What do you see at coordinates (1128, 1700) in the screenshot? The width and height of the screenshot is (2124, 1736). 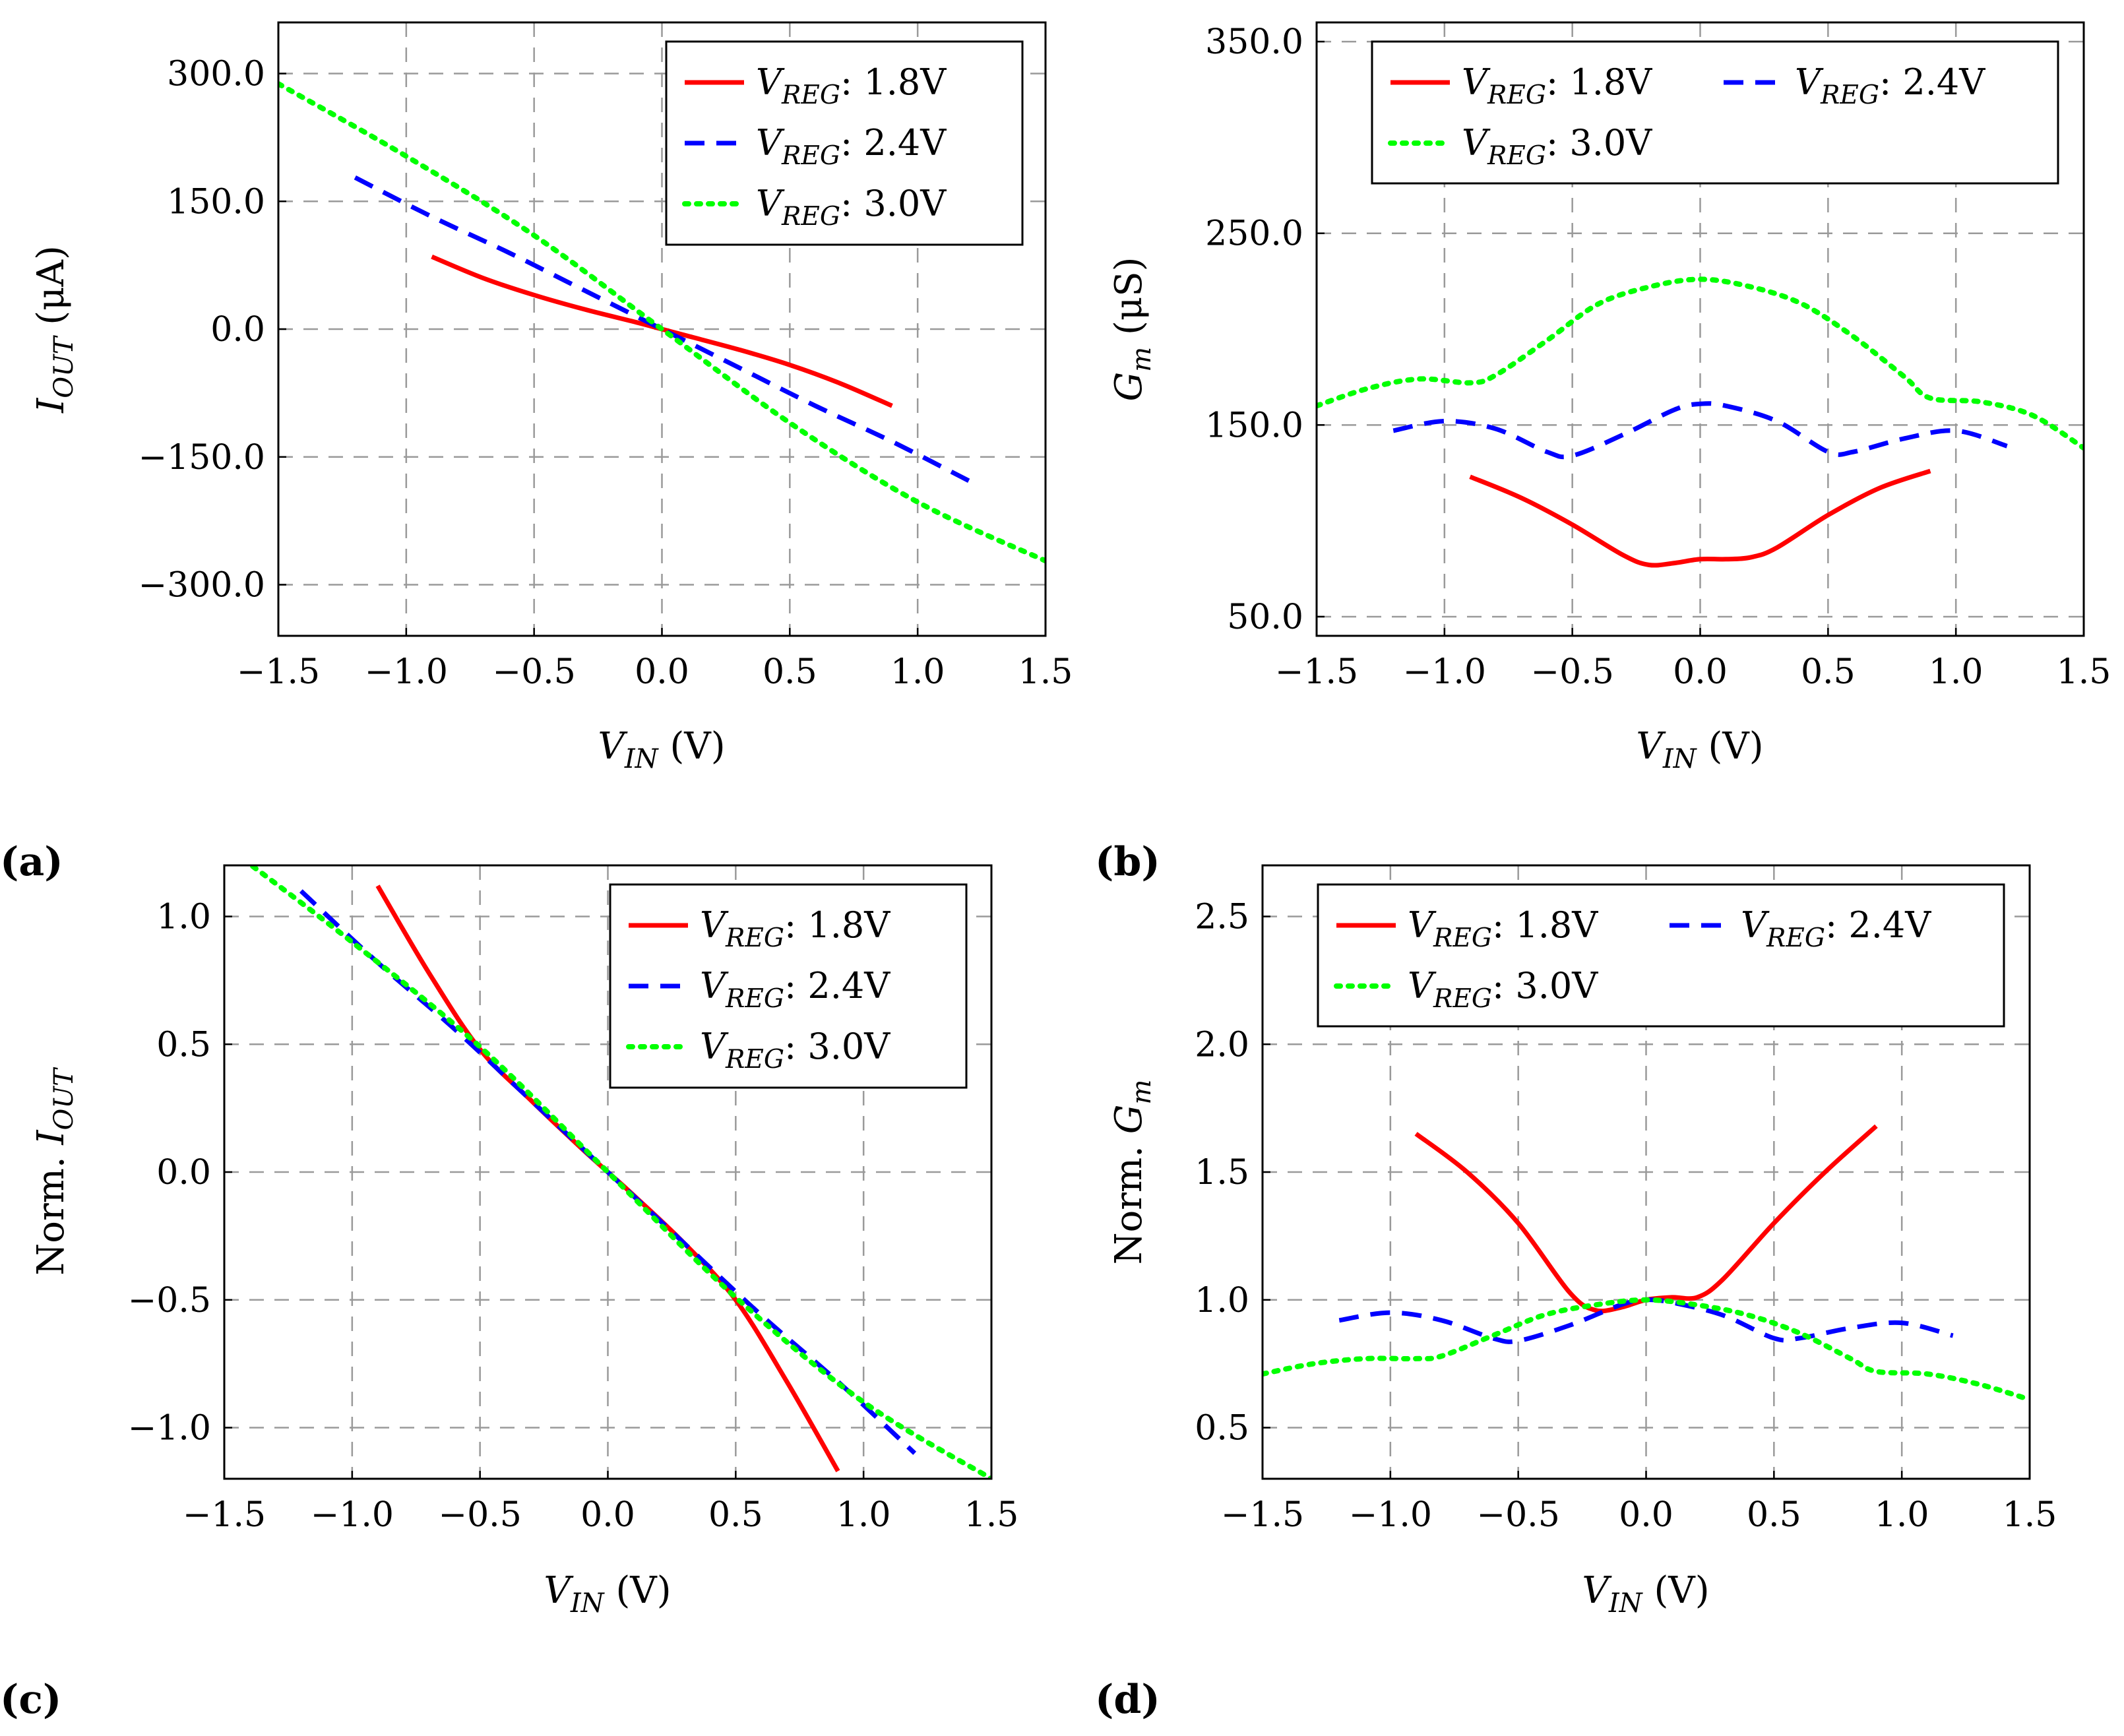 I see `panel-label: (d)` at bounding box center [1128, 1700].